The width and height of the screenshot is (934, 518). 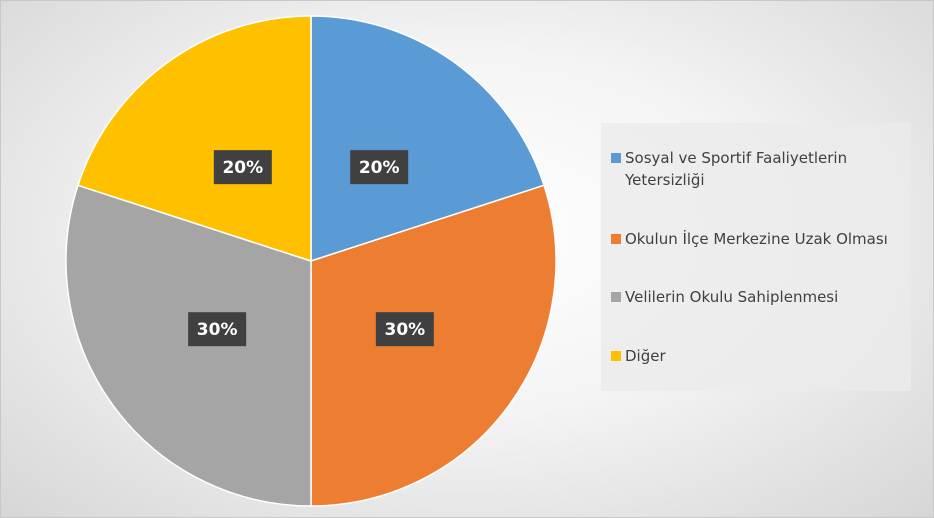 I want to click on legend-label: Velilerin Okulu Sahiplenmesi, so click(x=732, y=297).